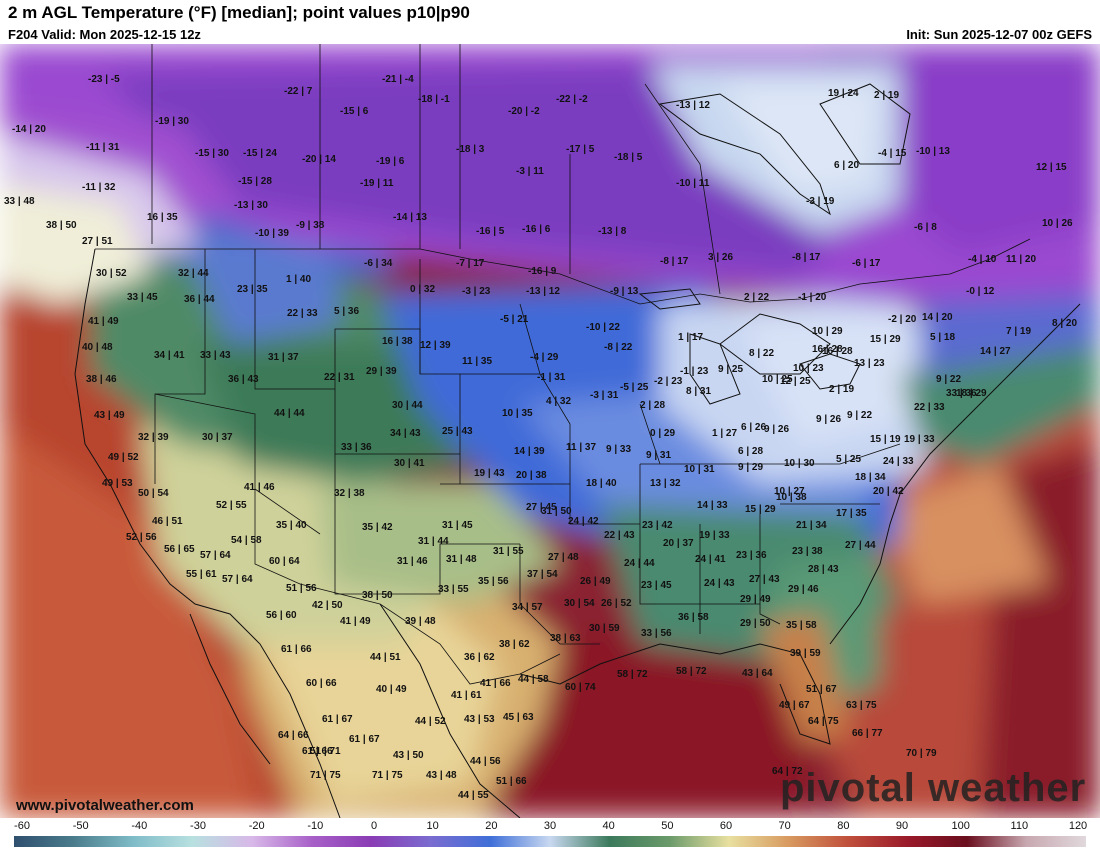 The width and height of the screenshot is (1100, 850). I want to click on point-value-label: 41 | 46, so click(259, 487).